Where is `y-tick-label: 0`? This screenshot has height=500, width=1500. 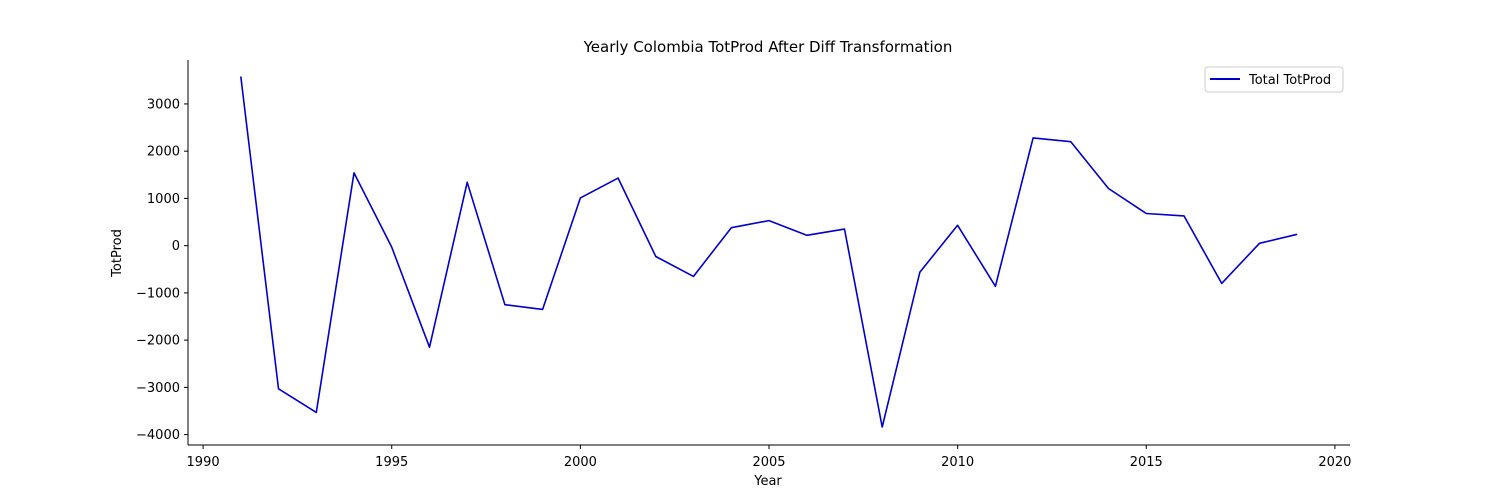
y-tick-label: 0 is located at coordinates (176, 246).